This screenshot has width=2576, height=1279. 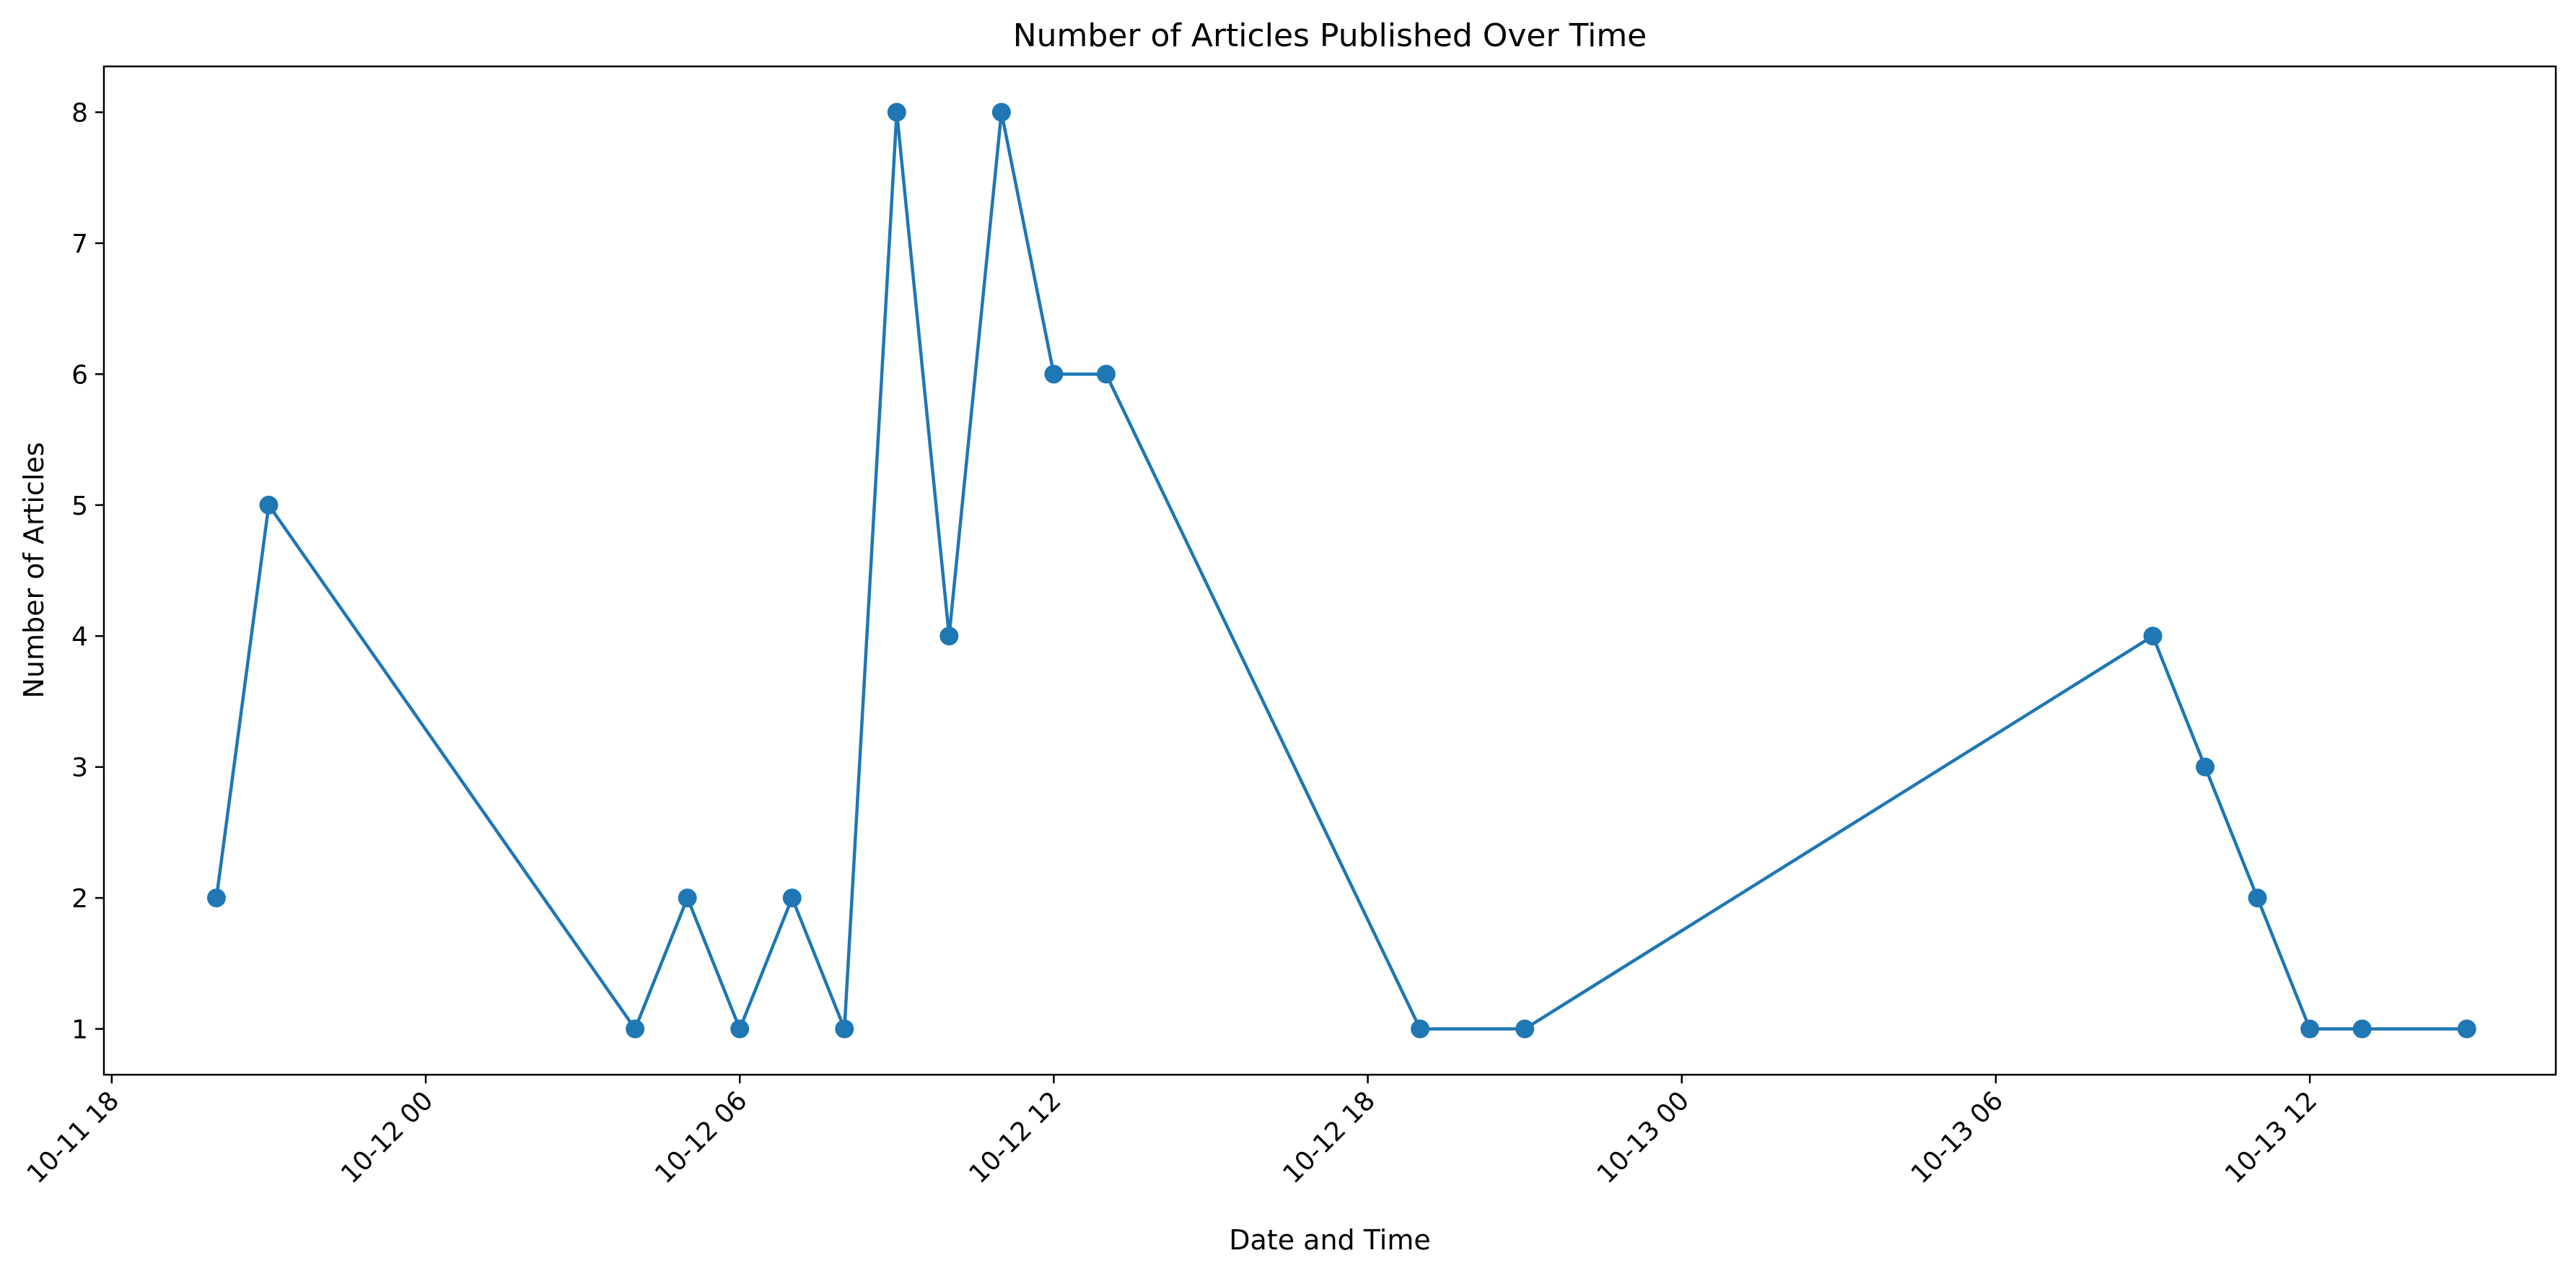 I want to click on y-tick-label: 6, so click(x=79, y=375).